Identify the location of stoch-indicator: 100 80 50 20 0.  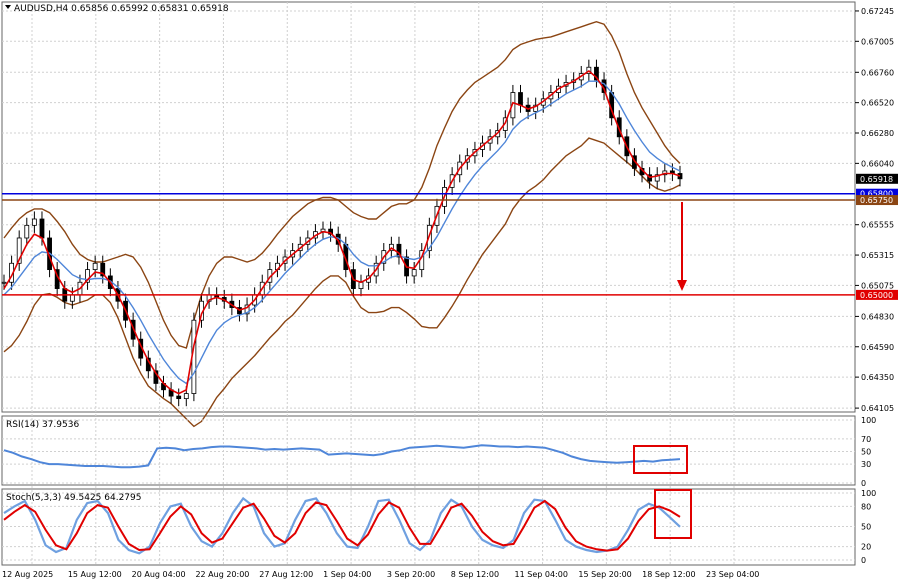
(439, 527).